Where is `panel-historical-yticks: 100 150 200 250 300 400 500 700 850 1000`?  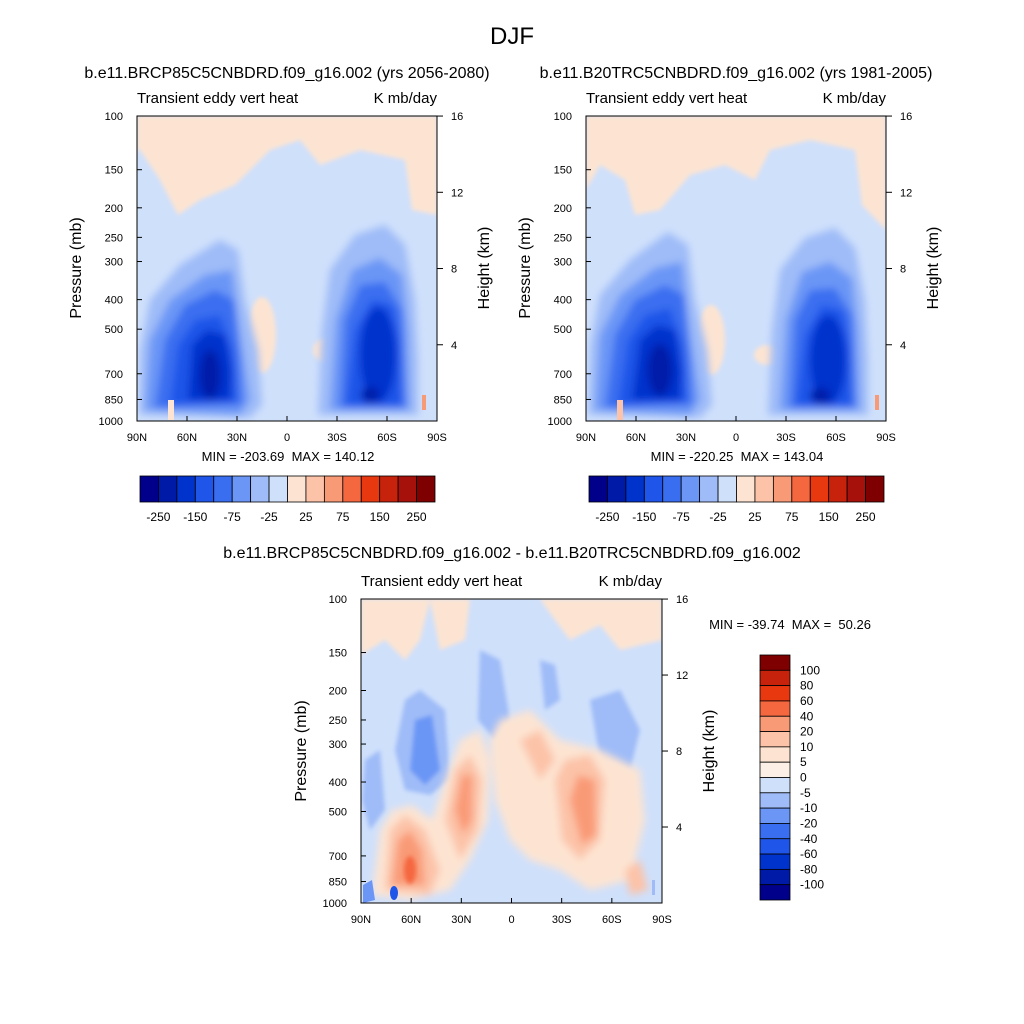
panel-historical-yticks: 100 150 200 250 300 400 500 700 850 1000 is located at coordinates (569, 269).